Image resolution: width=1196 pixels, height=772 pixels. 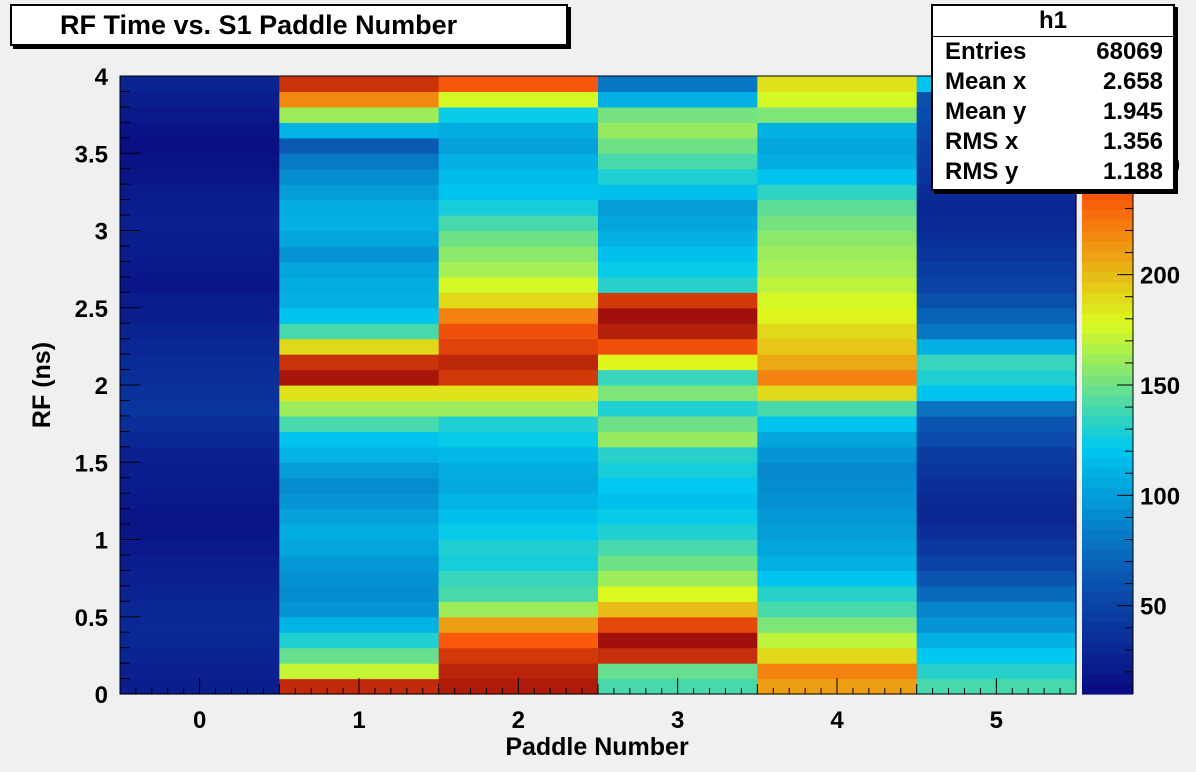 I want to click on y-tick-label: 2.5, so click(x=91, y=309).